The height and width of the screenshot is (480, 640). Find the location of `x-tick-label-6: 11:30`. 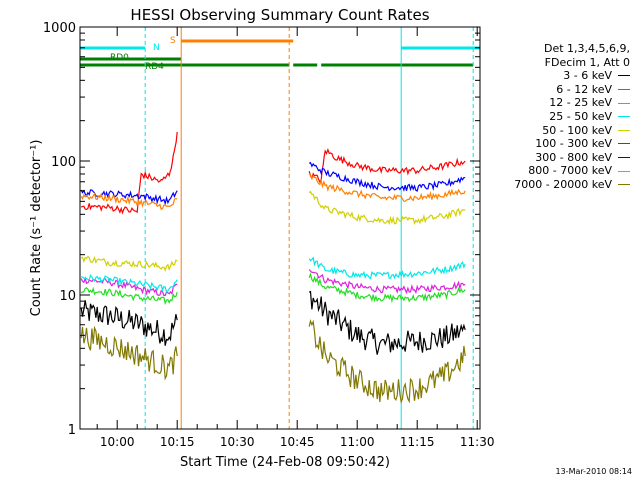

x-tick-label-6: 11:30 is located at coordinates (477, 442).